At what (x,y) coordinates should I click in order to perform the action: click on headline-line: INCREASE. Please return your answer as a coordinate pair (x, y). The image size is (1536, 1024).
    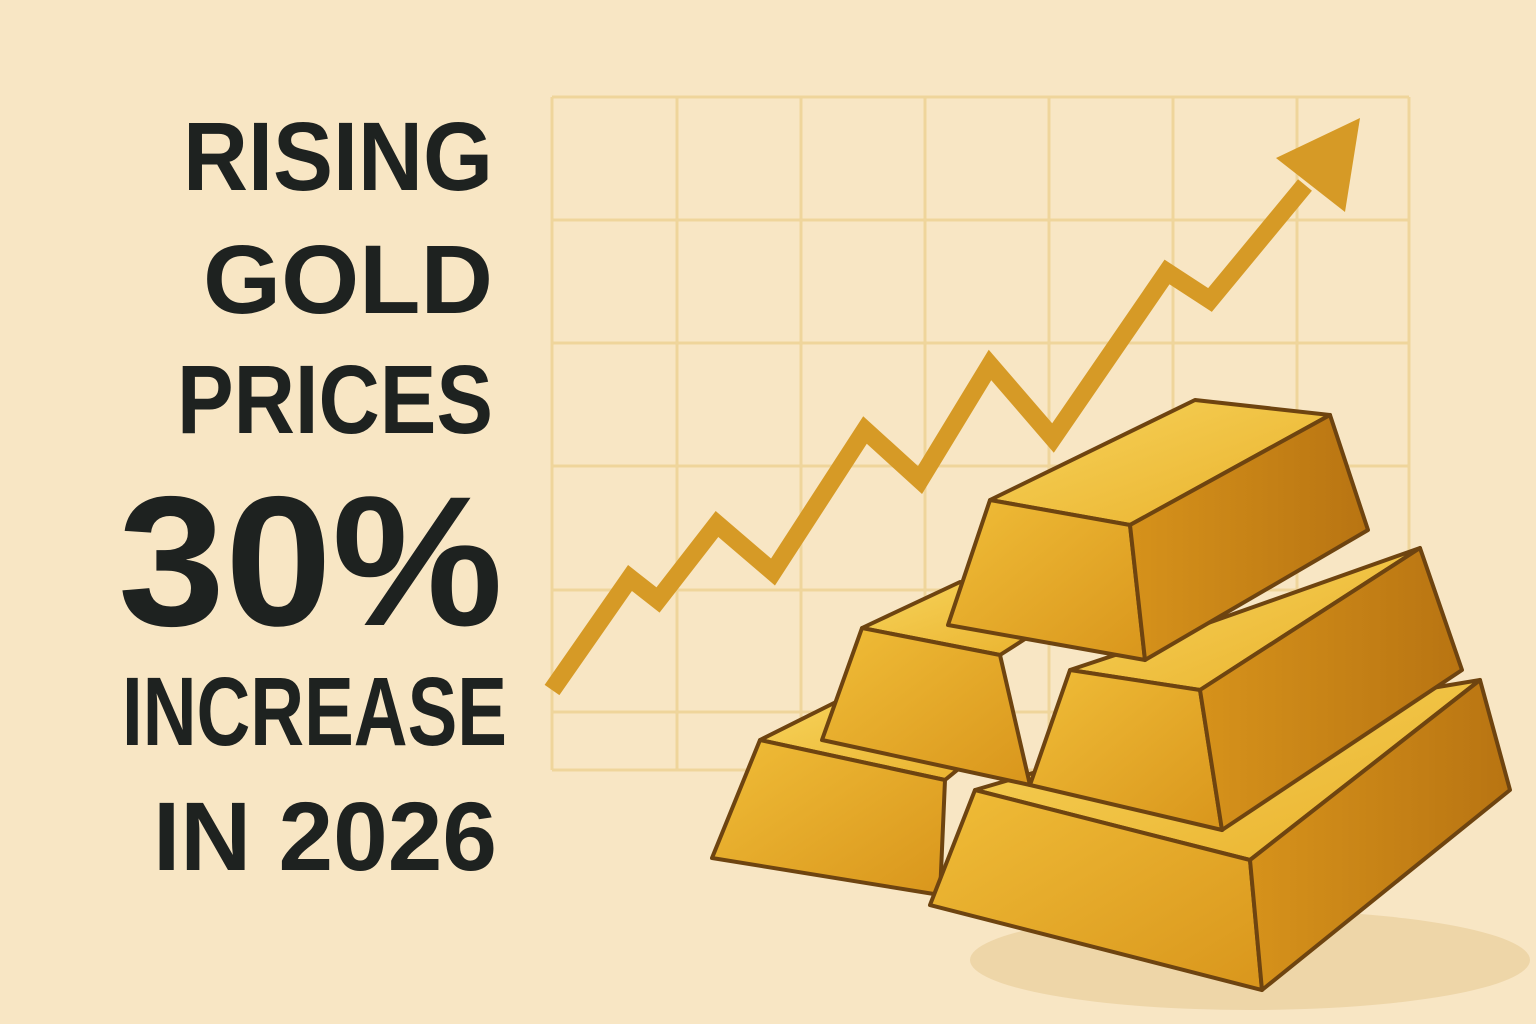
    Looking at the image, I should click on (314, 711).